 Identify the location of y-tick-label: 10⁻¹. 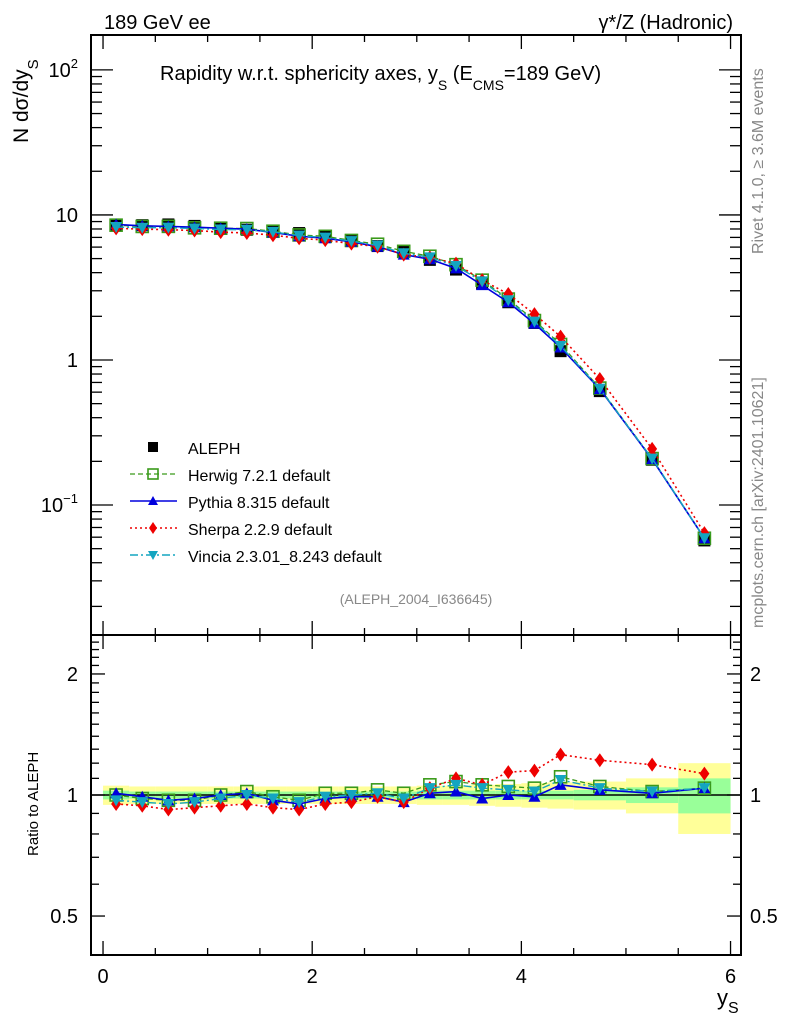
(59, 504).